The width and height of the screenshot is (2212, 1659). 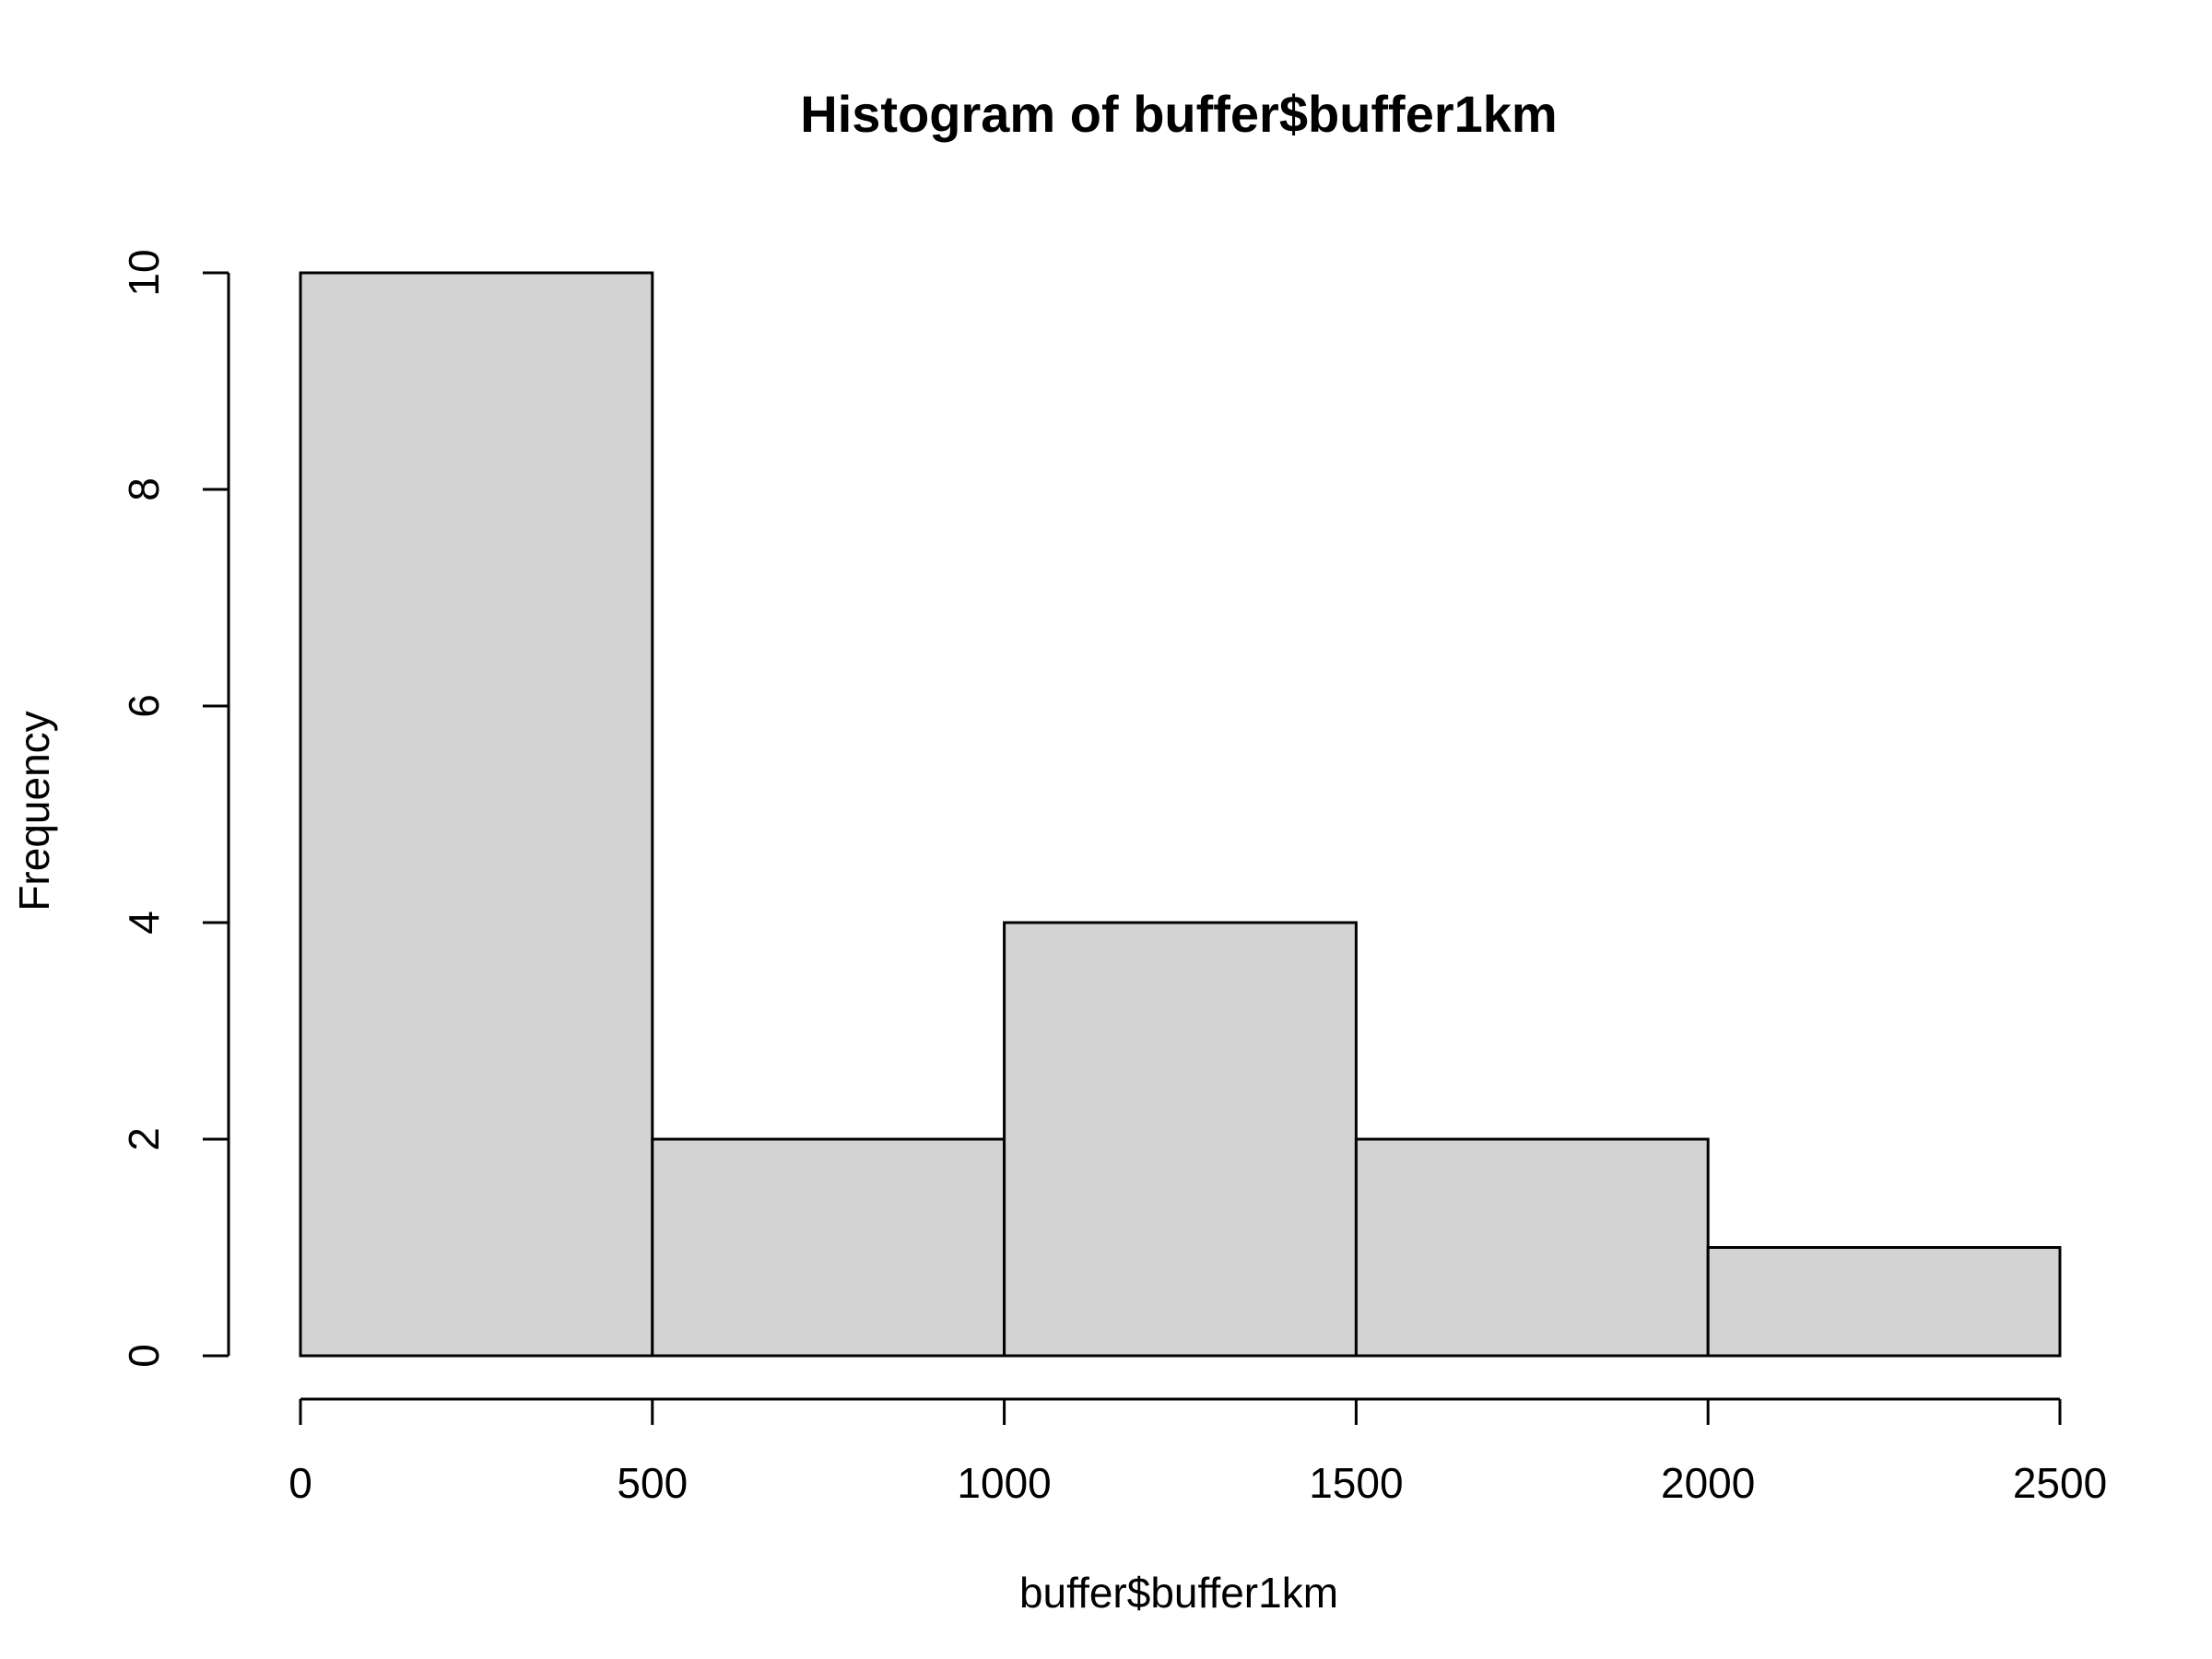 I want to click on x-tick-label-5: 2500, so click(x=2060, y=1483).